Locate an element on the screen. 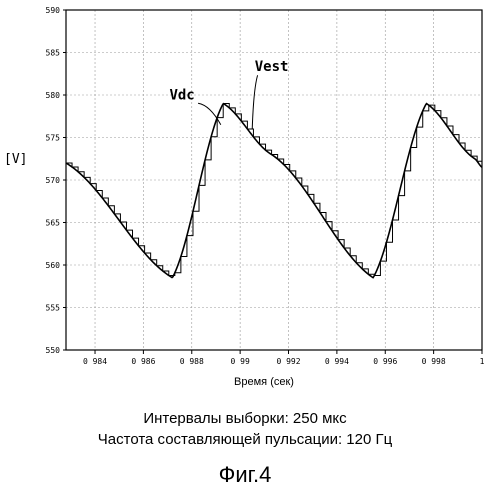  caption-ripple-frequency: Частота составляющей пульсации: 120 Гц is located at coordinates (245, 439).